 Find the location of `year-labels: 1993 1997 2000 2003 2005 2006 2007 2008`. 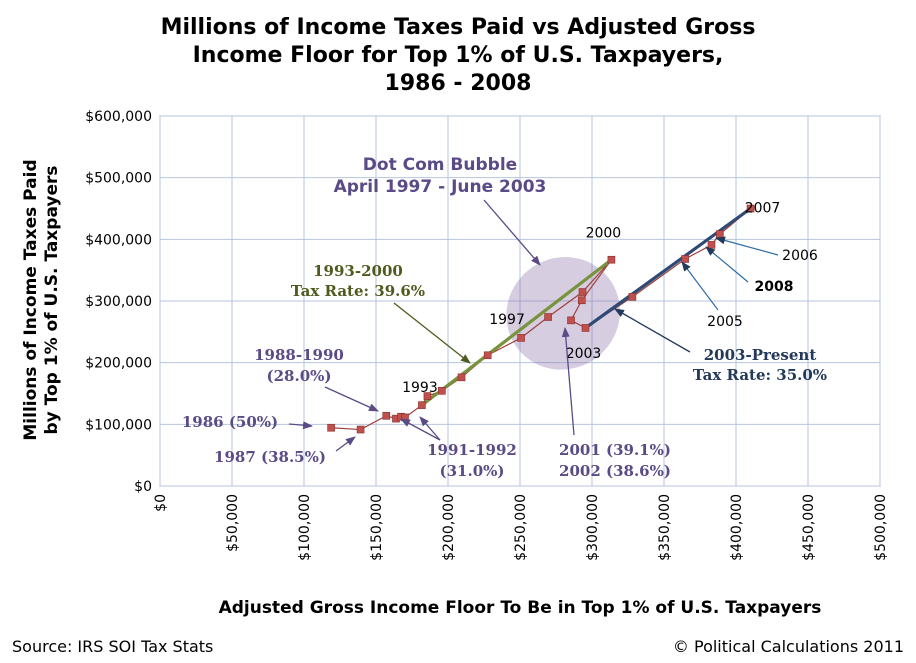

year-labels: 1993 1997 2000 2003 2005 2006 2007 2008 is located at coordinates (610, 299).